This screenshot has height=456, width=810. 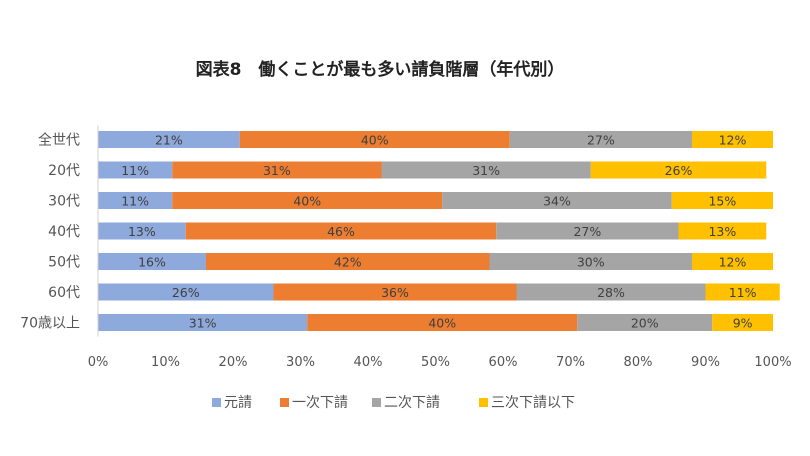 I want to click on data-label: 30%, so click(x=591, y=262).